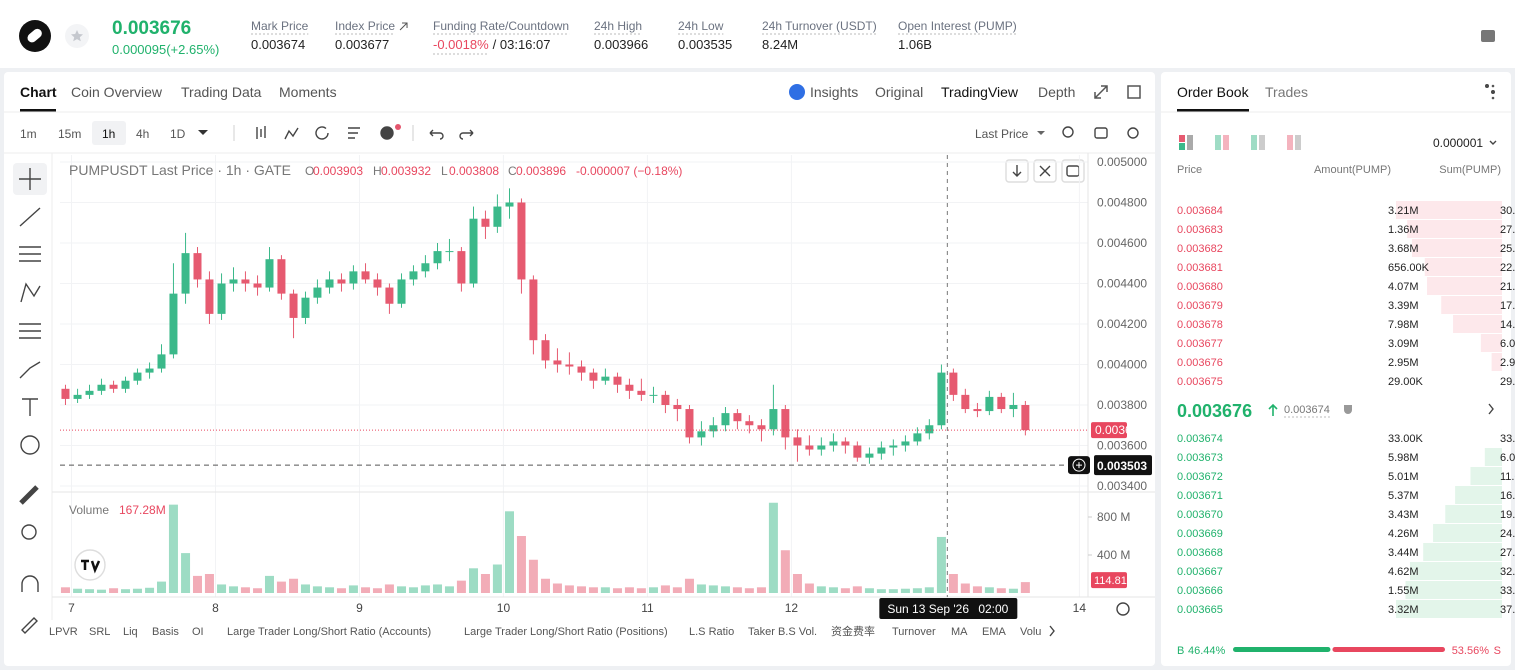  What do you see at coordinates (130, 632) in the screenshot?
I see `indicator-tab: Liq` at bounding box center [130, 632].